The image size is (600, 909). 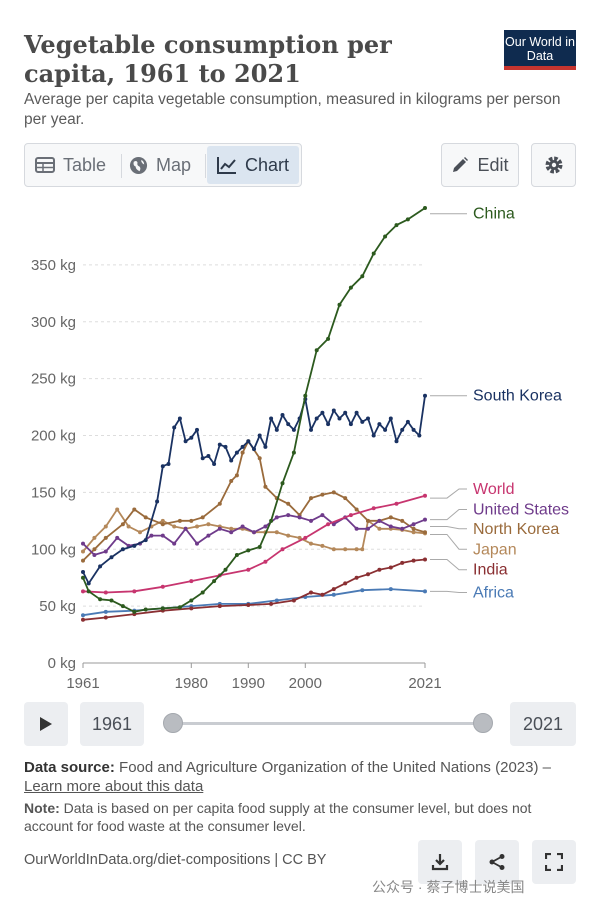 I want to click on start-handle, so click(x=173, y=723).